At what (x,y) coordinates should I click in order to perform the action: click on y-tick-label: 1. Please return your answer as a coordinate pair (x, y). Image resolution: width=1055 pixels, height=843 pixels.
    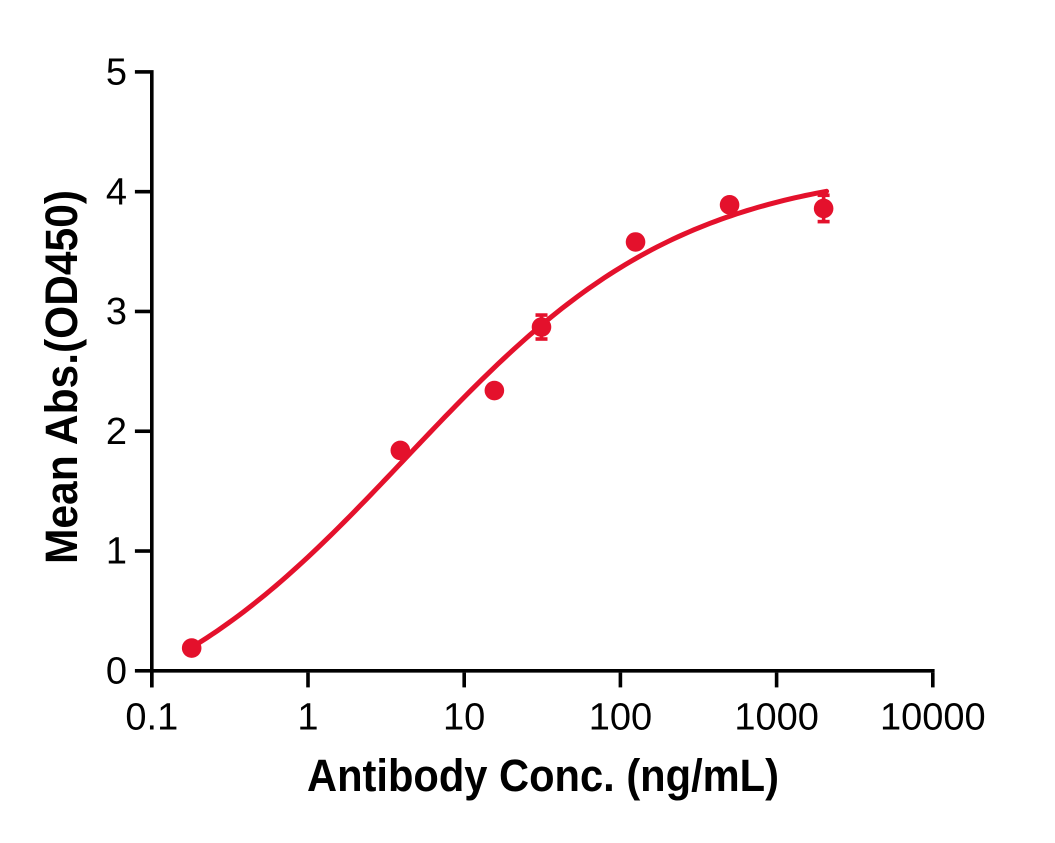
    Looking at the image, I should click on (116, 552).